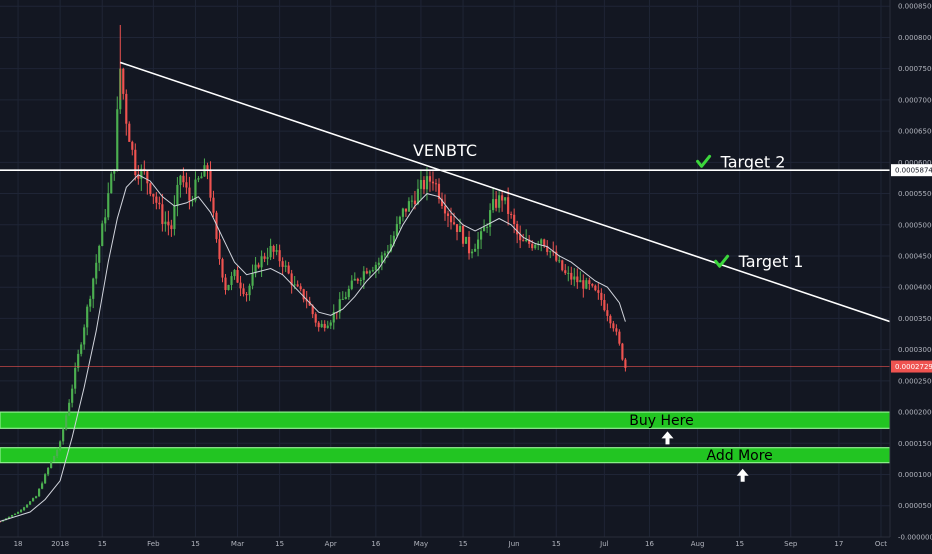 Image resolution: width=932 pixels, height=554 pixels. I want to click on x-tick-label: Mar, so click(237, 544).